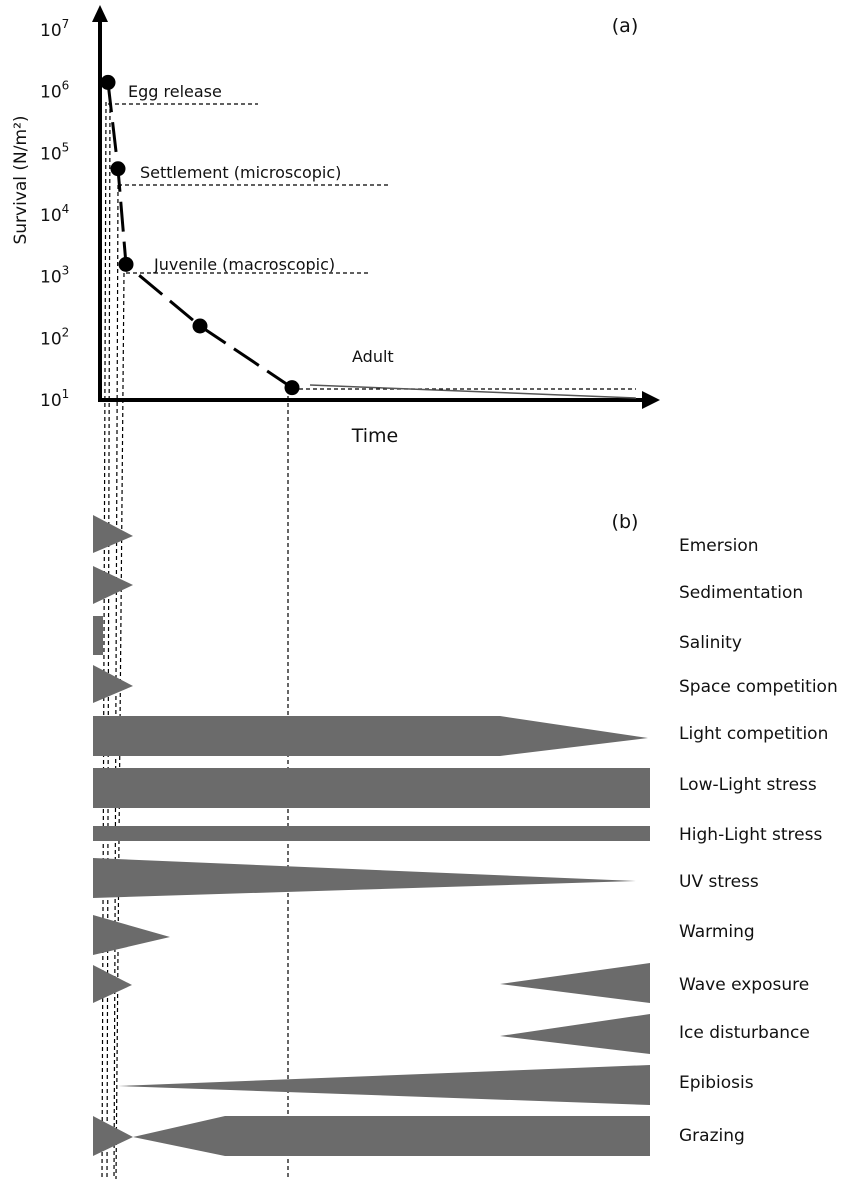  I want to click on y-tick-exponent: 2, so click(66, 332).